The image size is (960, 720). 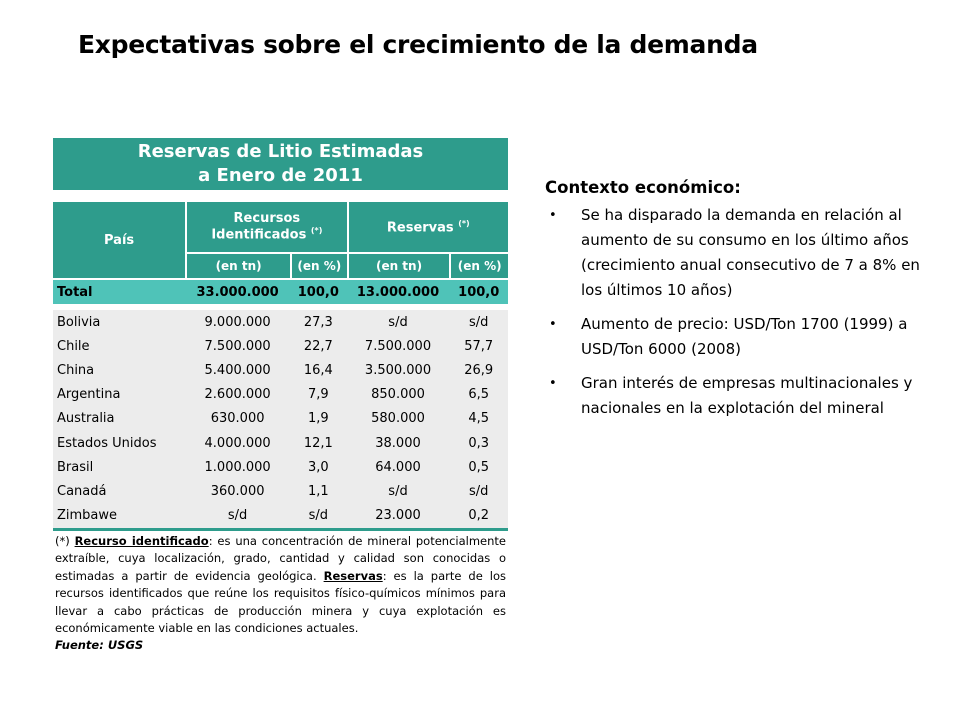 What do you see at coordinates (119, 370) in the screenshot?
I see `cell-country: China` at bounding box center [119, 370].